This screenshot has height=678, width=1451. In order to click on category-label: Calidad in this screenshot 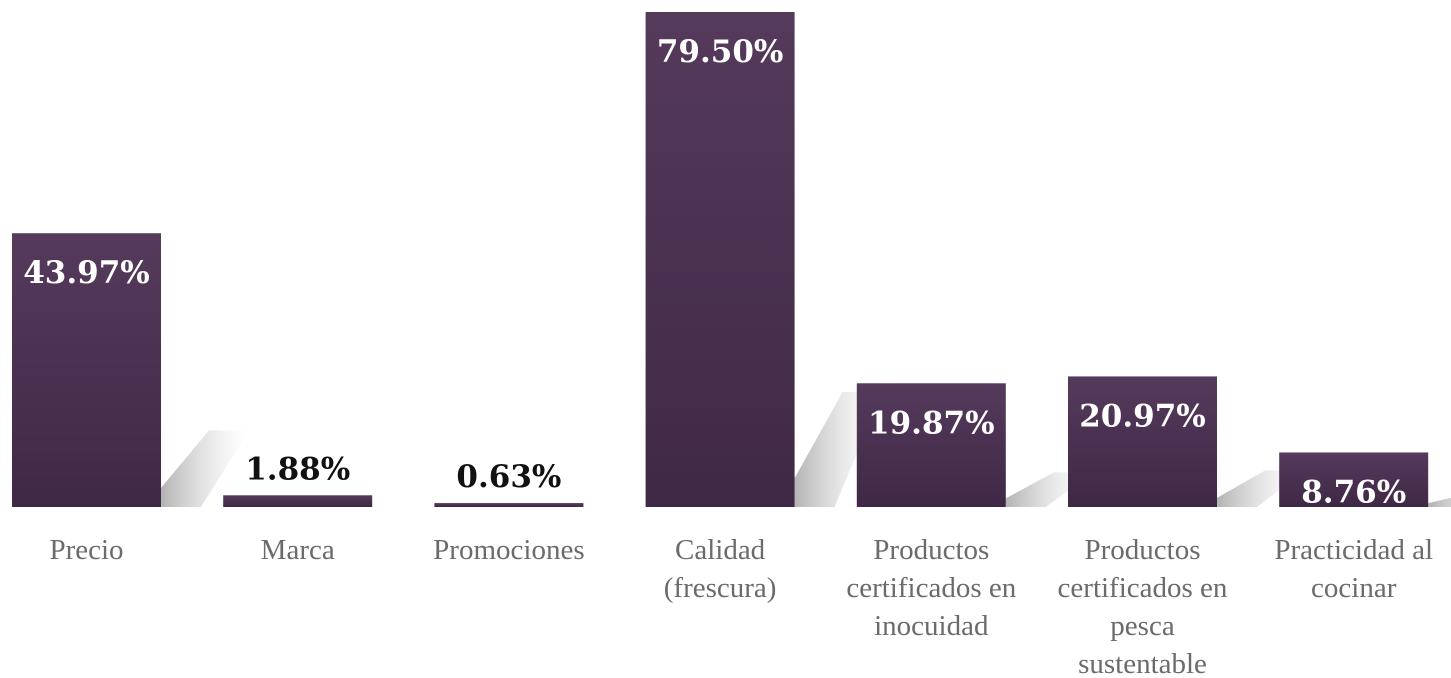, I will do `click(720, 550)`.